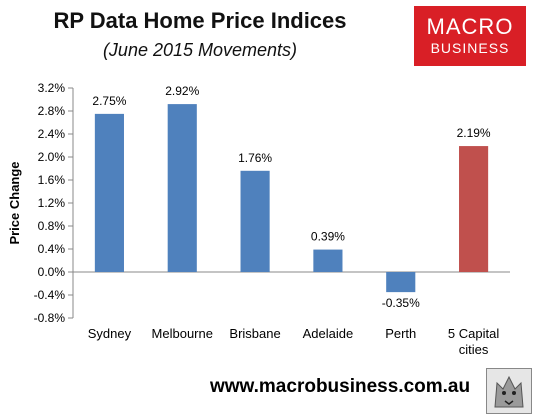 This screenshot has width=539, height=418. What do you see at coordinates (50, 295) in the screenshot?
I see `y-tick-label: -0.4%` at bounding box center [50, 295].